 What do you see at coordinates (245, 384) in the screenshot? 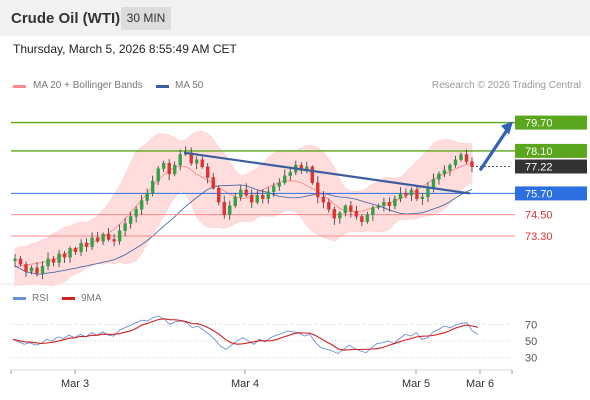
I see `time-tick-label: Mar 4` at bounding box center [245, 384].